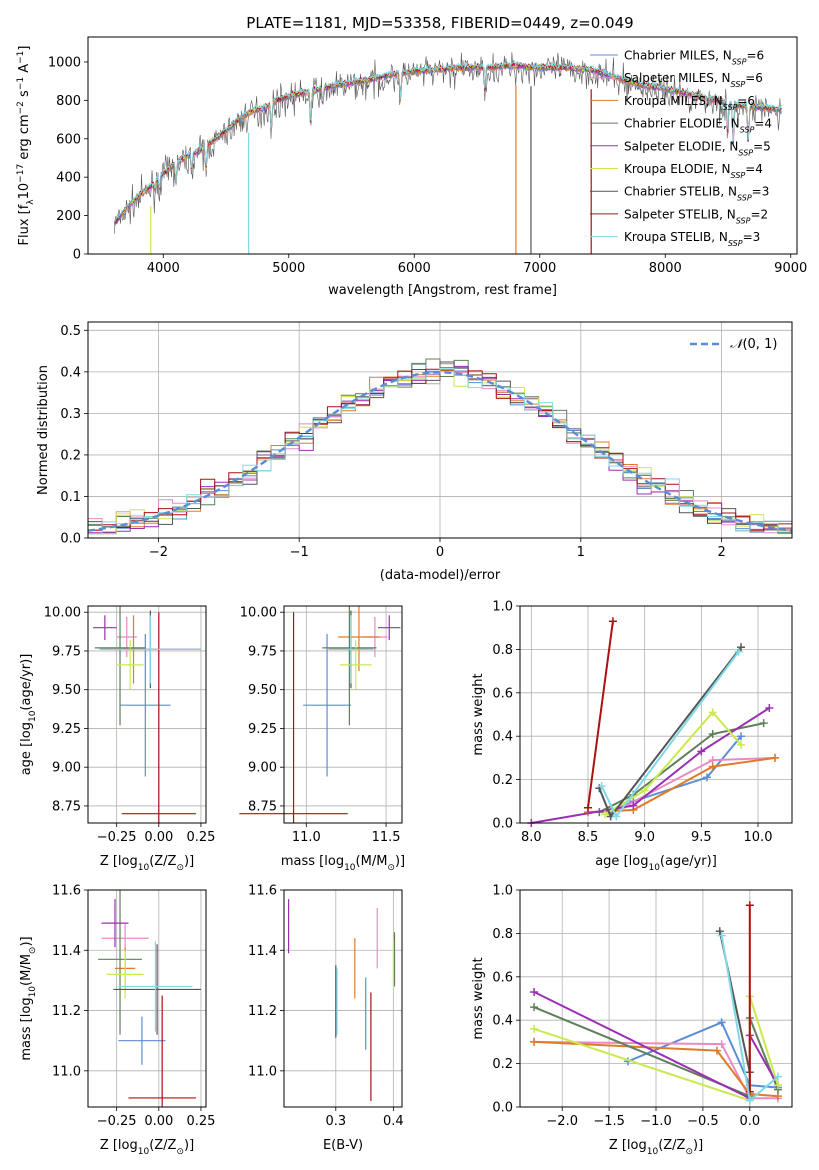  What do you see at coordinates (119, 861) in the screenshot?
I see `label-part: Z [log` at bounding box center [119, 861].